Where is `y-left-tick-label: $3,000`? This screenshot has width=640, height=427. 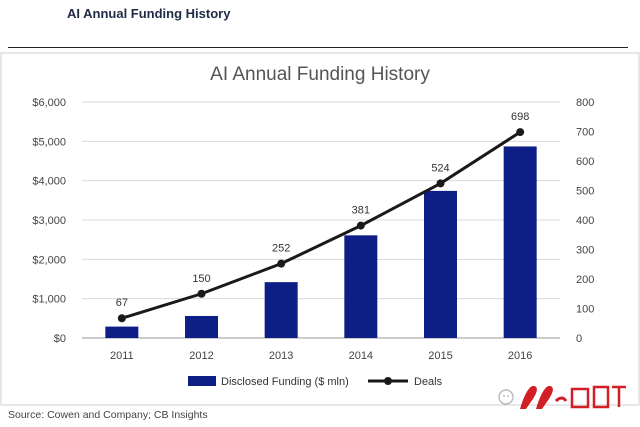
y-left-tick-label: $3,000 is located at coordinates (49, 221).